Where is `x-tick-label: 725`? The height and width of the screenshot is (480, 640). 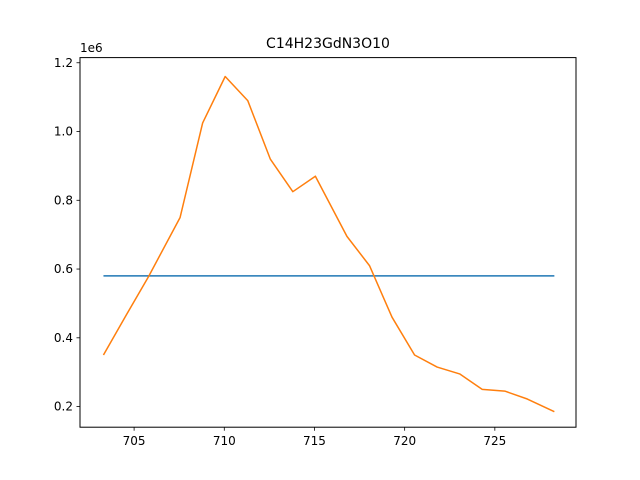 x-tick-label: 725 is located at coordinates (494, 441).